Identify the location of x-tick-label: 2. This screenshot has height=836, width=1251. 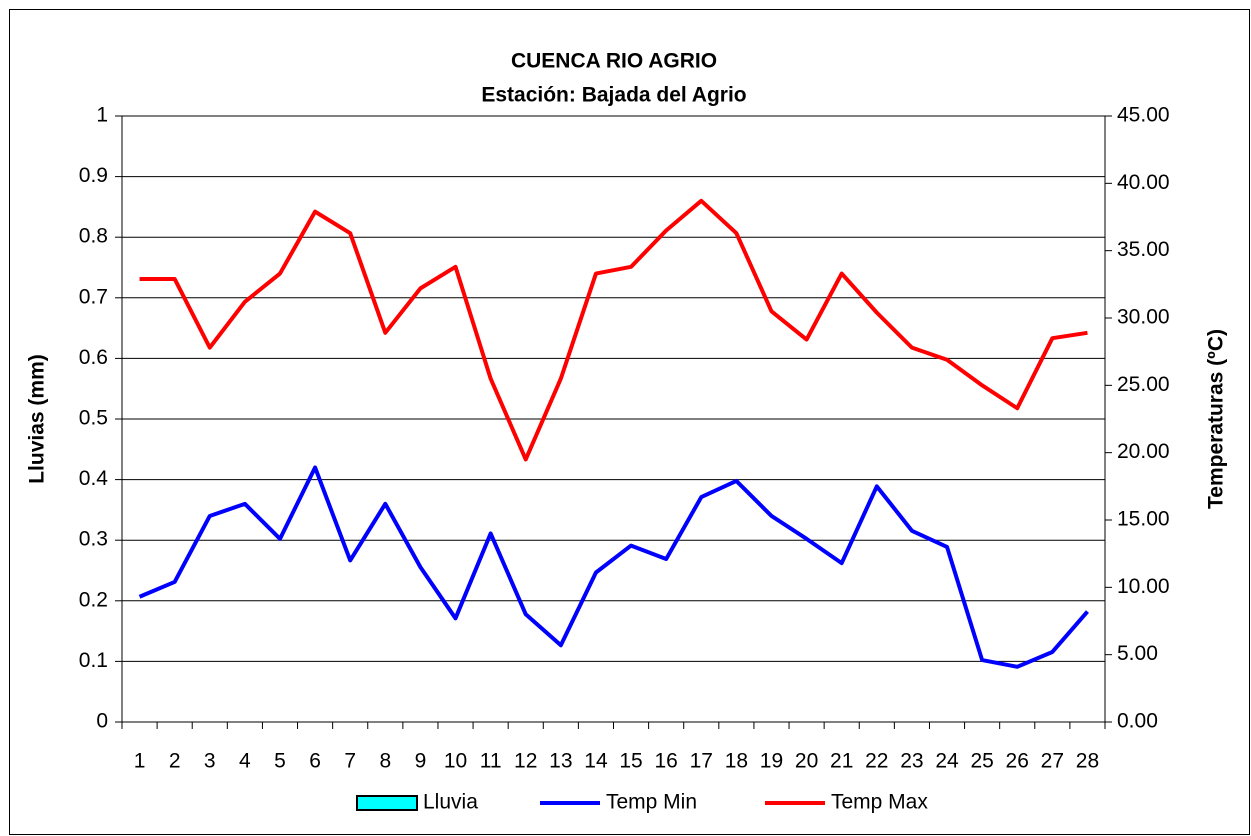
(175, 761).